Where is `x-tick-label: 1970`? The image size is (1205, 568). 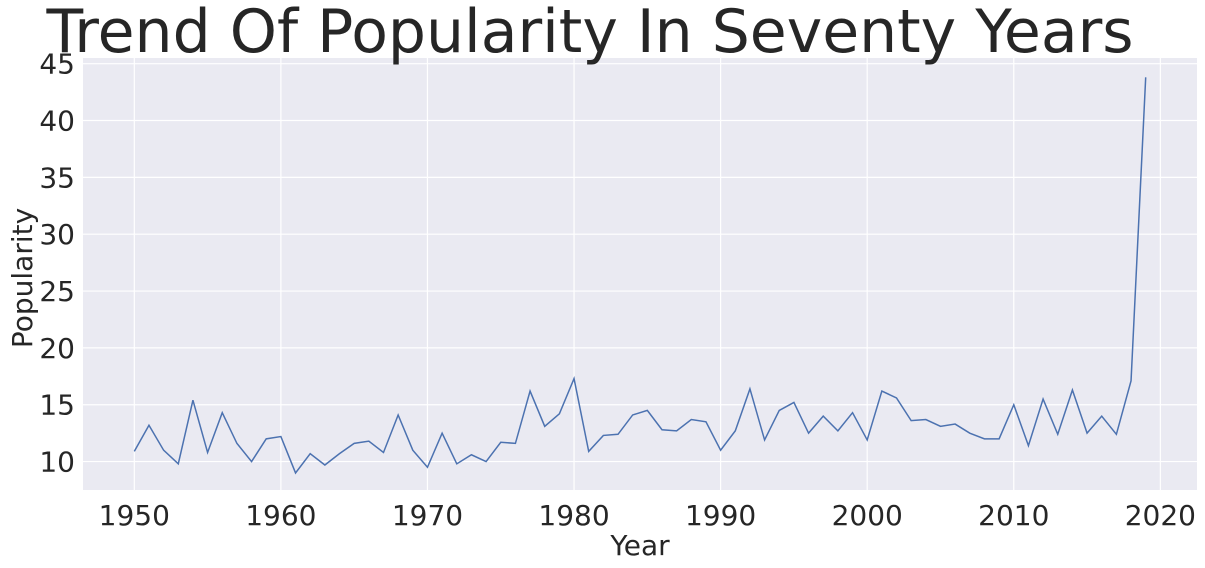 x-tick-label: 1970 is located at coordinates (427, 515).